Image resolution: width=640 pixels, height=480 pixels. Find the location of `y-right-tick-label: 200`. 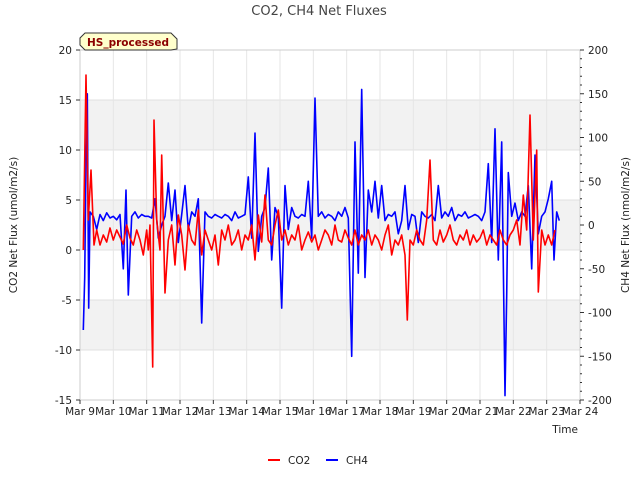

y-right-tick-label: 200 is located at coordinates (598, 51).